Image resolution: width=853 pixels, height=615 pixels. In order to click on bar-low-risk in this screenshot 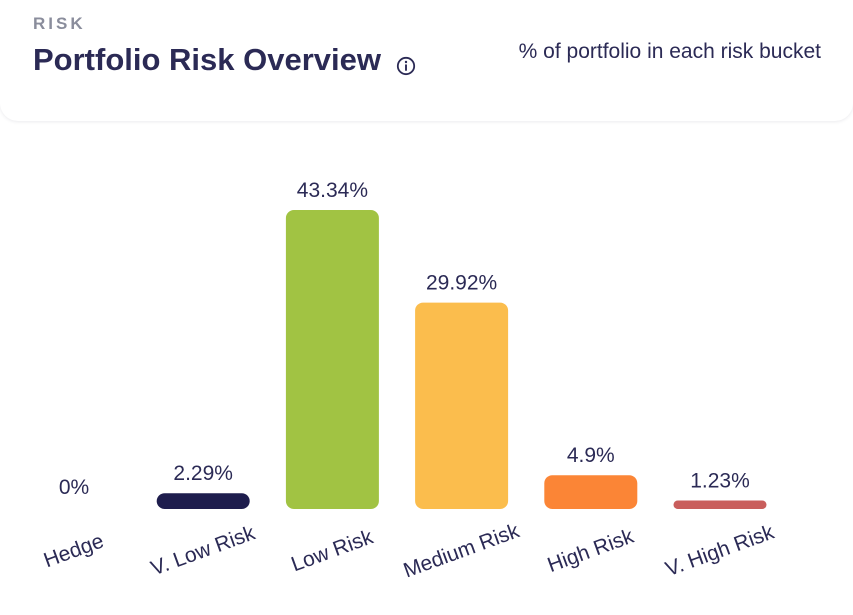, I will do `click(332, 359)`.